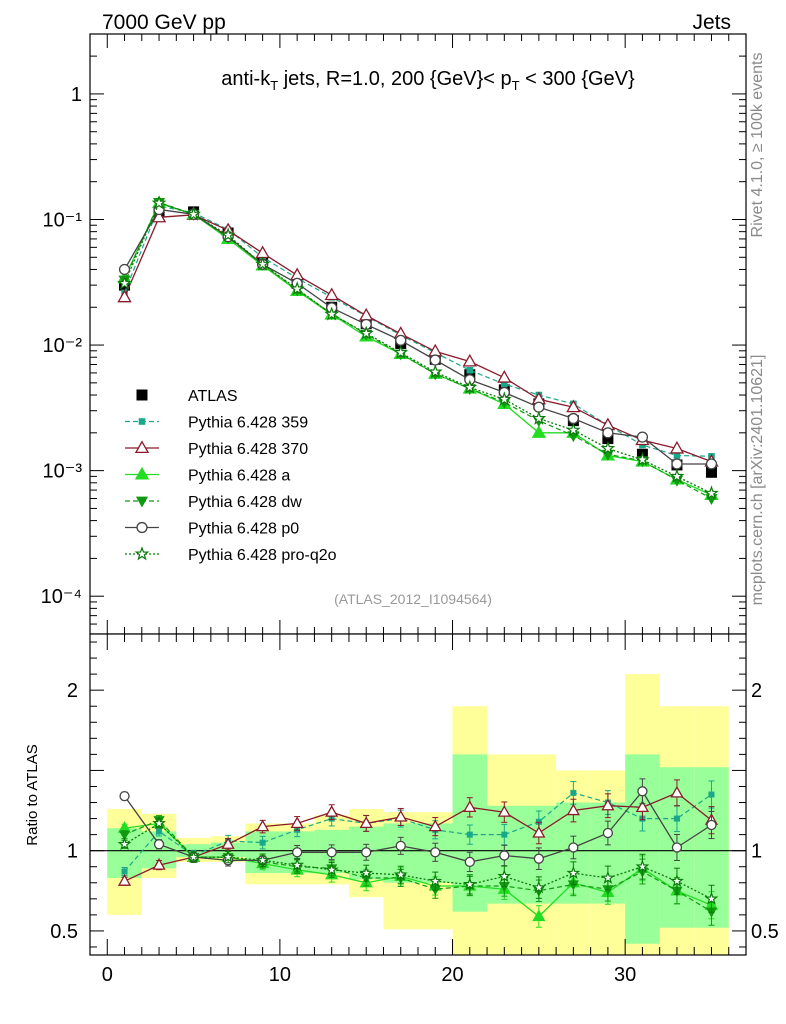 This screenshot has height=1024, width=786. Describe the element at coordinates (61, 597) in the screenshot. I see `y-tick-label: 10⁻⁴` at that location.